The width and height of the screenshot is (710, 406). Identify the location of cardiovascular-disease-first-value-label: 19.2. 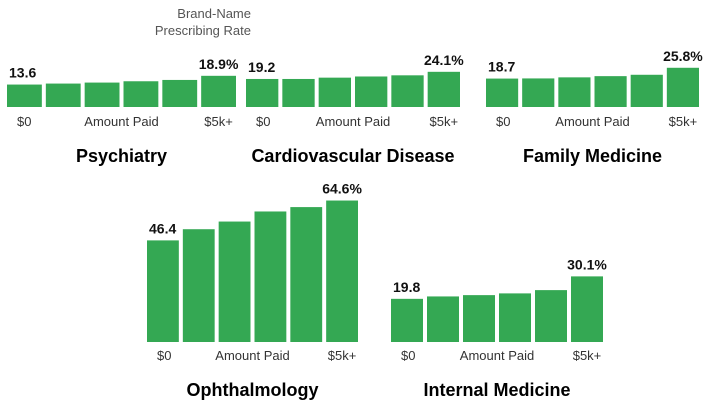
(261, 67).